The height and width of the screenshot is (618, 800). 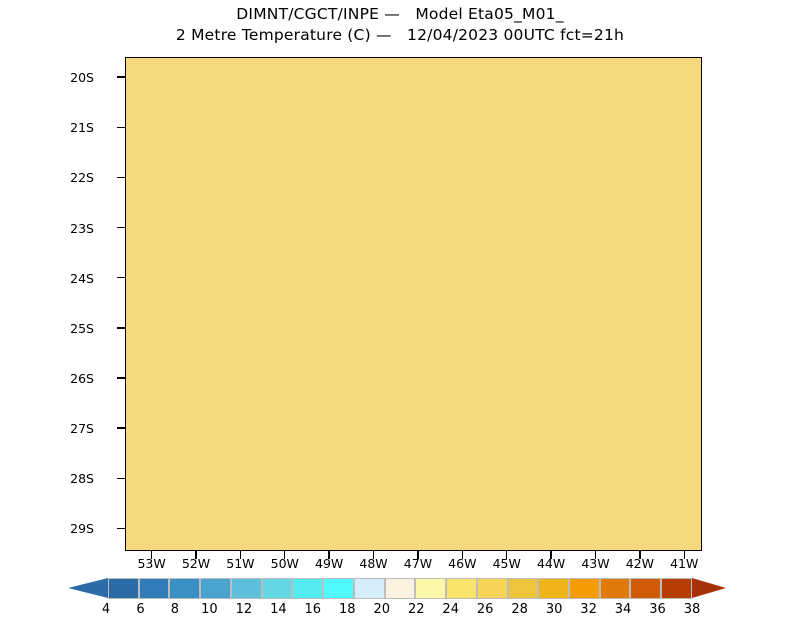 I want to click on longitude-label: 53W, so click(x=151, y=563).